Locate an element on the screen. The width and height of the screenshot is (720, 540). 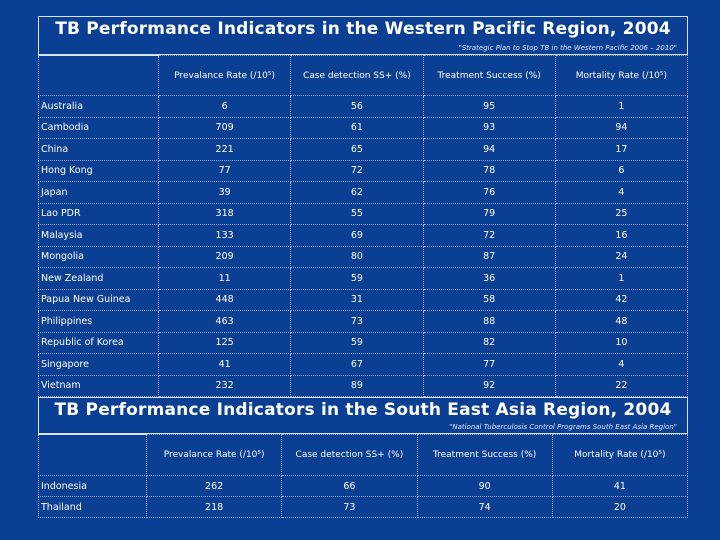
table-row: Cambodia 709 61 93 94 is located at coordinates (363, 127).